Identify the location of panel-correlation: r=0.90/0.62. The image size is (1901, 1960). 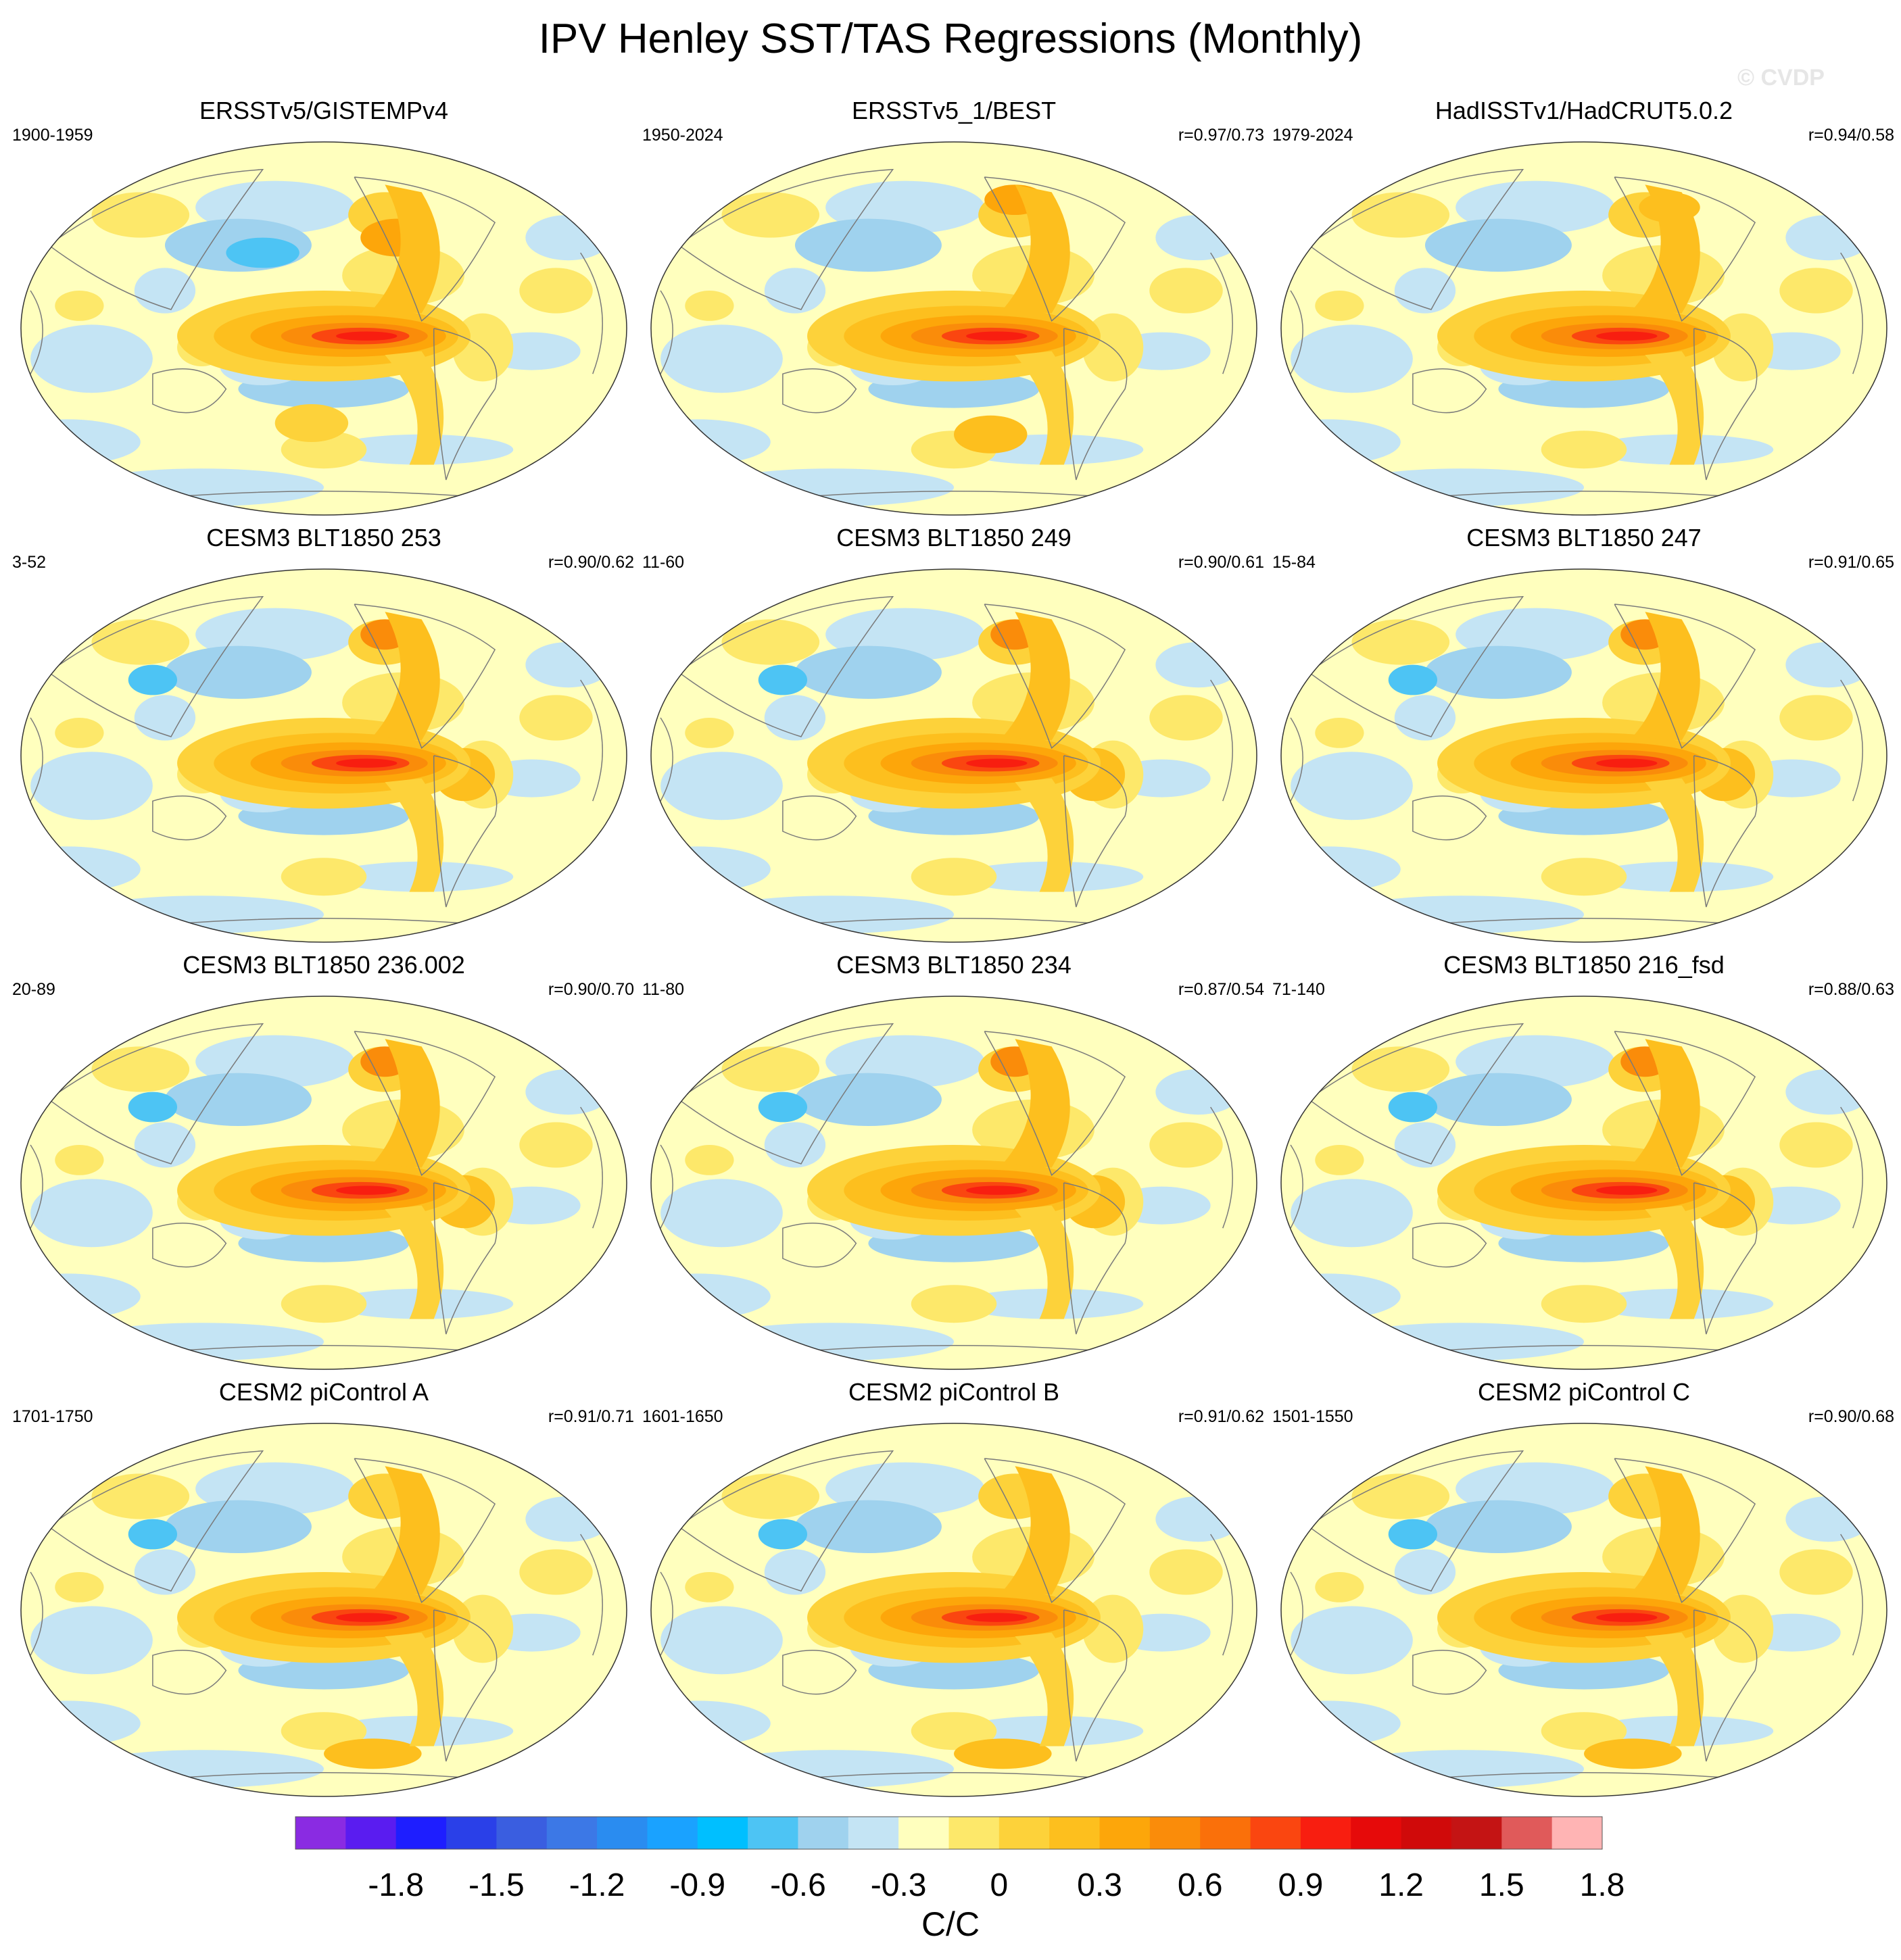
(591, 562).